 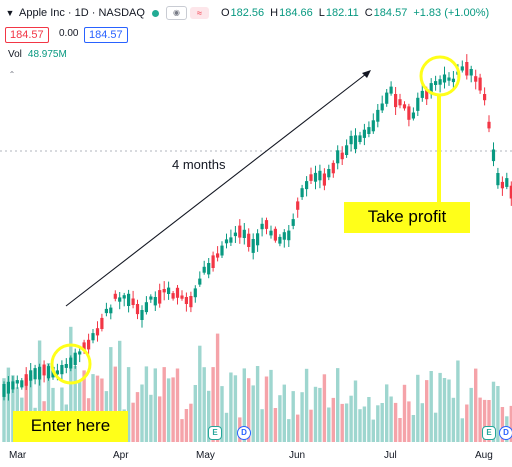 What do you see at coordinates (106, 35) in the screenshot?
I see `buy-button: 184.57` at bounding box center [106, 35].